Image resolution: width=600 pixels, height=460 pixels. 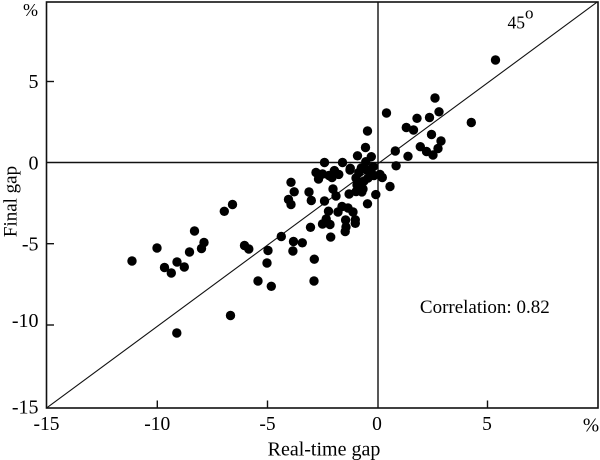 What do you see at coordinates (324, 449) in the screenshot?
I see `svg-text: Real-time gap` at bounding box center [324, 449].